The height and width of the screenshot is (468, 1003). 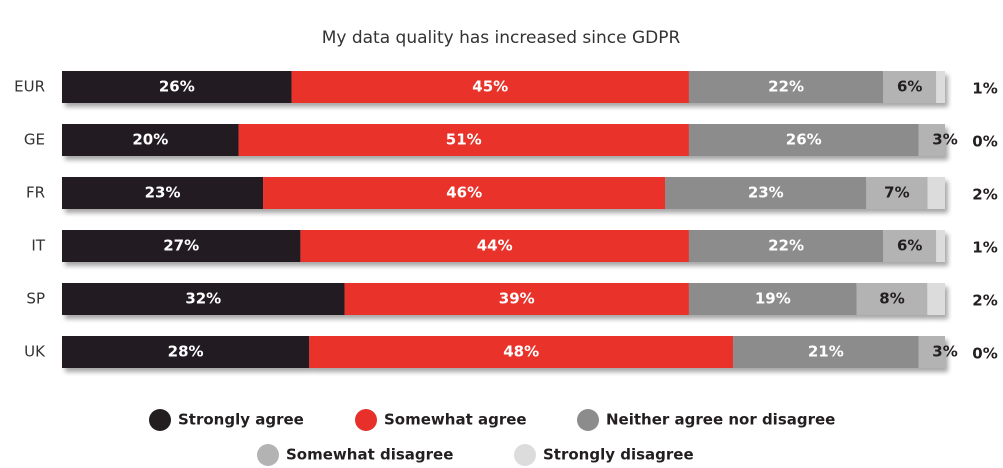 What do you see at coordinates (35, 193) in the screenshot?
I see `y-tick-label: FR` at bounding box center [35, 193].